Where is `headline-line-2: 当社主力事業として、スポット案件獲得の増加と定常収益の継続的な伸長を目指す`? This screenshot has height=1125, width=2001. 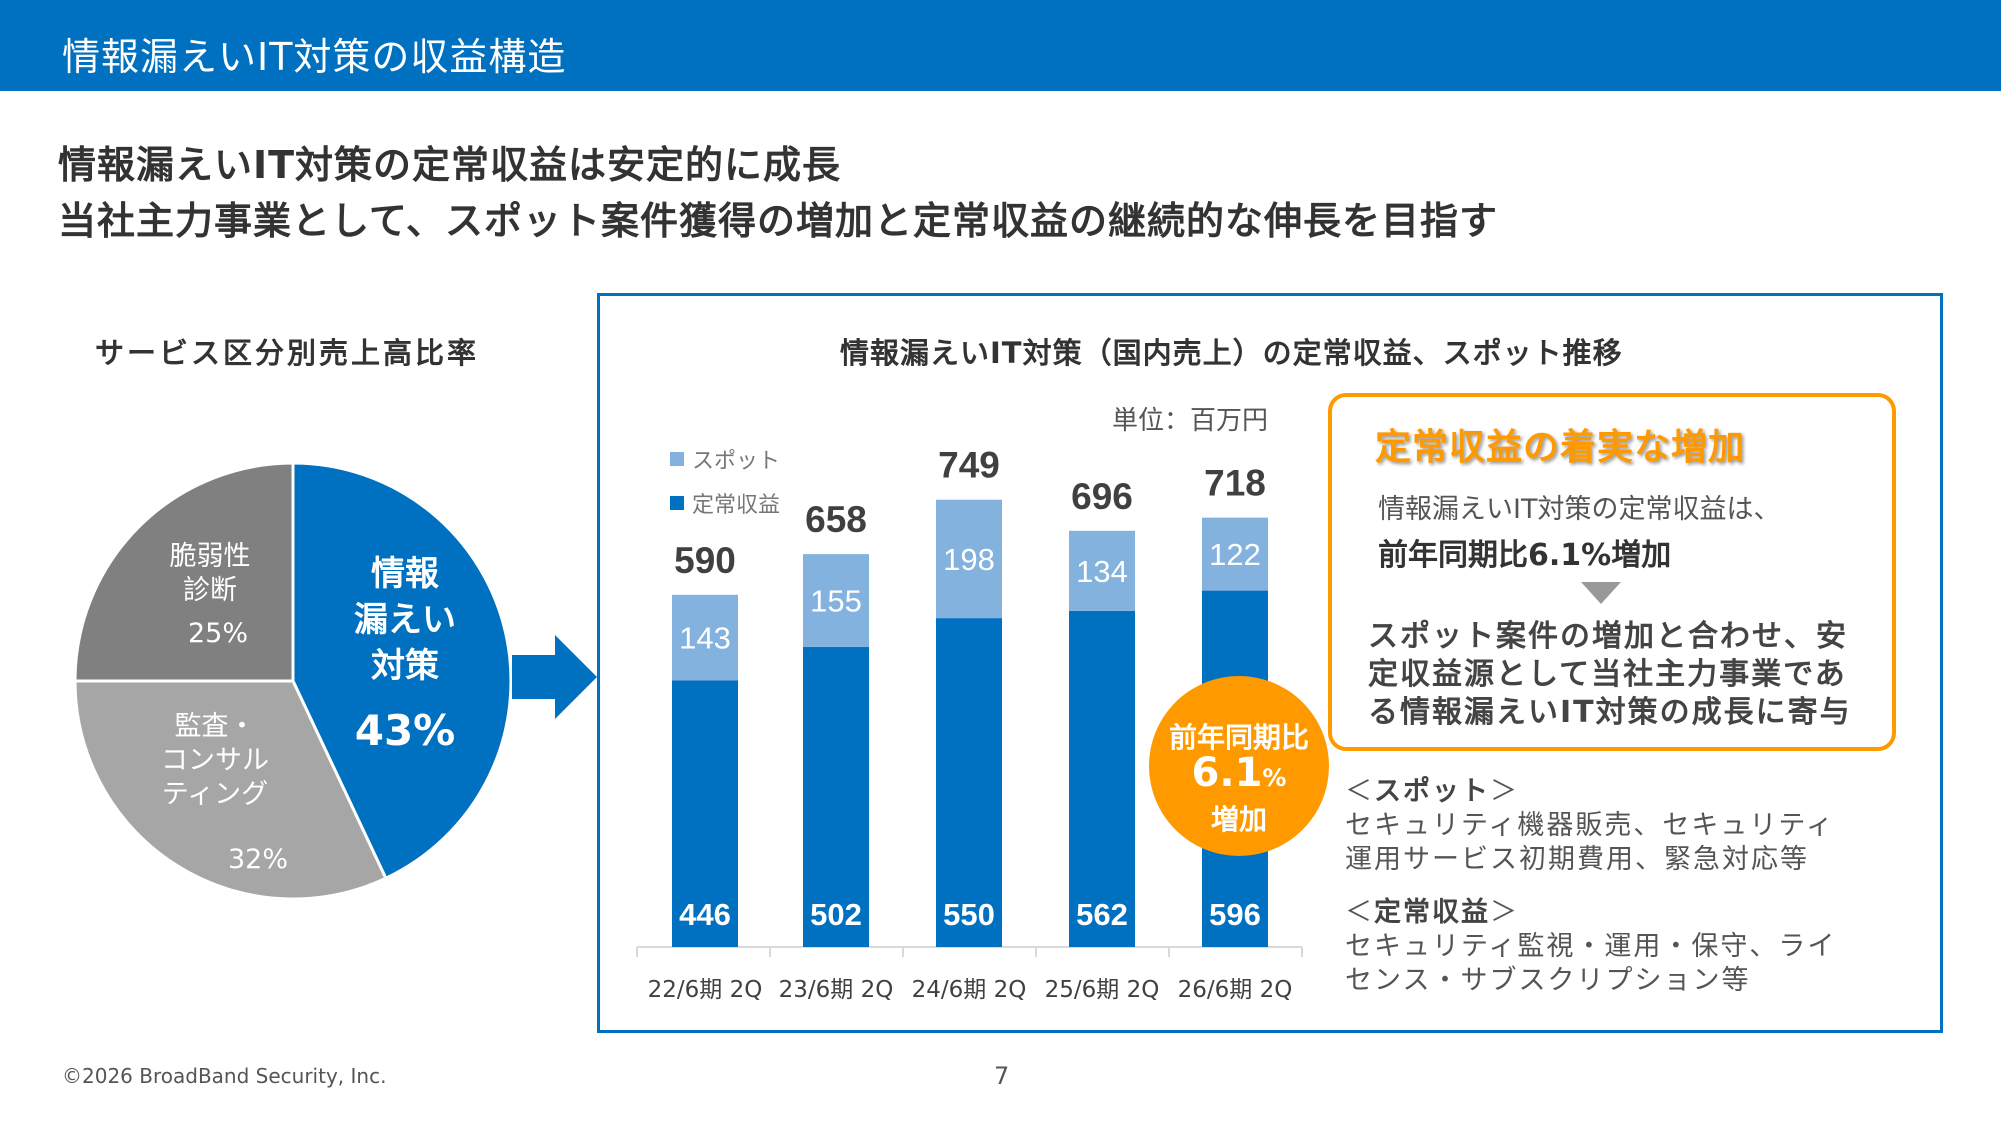 headline-line-2: 当社主力事業として、スポット案件獲得の増加と定常収益の継続的な伸長を目指す is located at coordinates (778, 221).